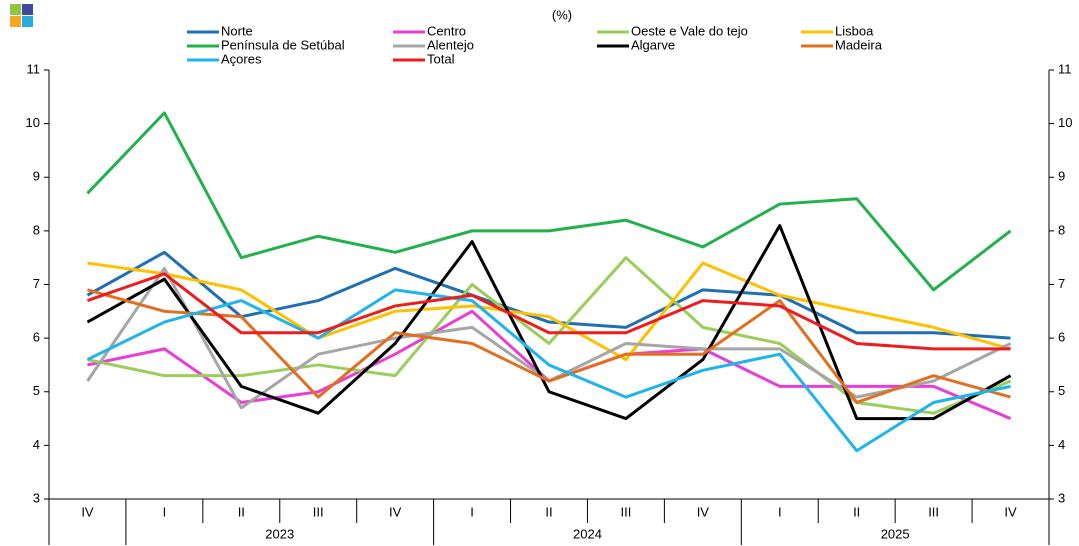 The image size is (1079, 546). What do you see at coordinates (1065, 68) in the screenshot?
I see `y2-tick-label: 11` at bounding box center [1065, 68].